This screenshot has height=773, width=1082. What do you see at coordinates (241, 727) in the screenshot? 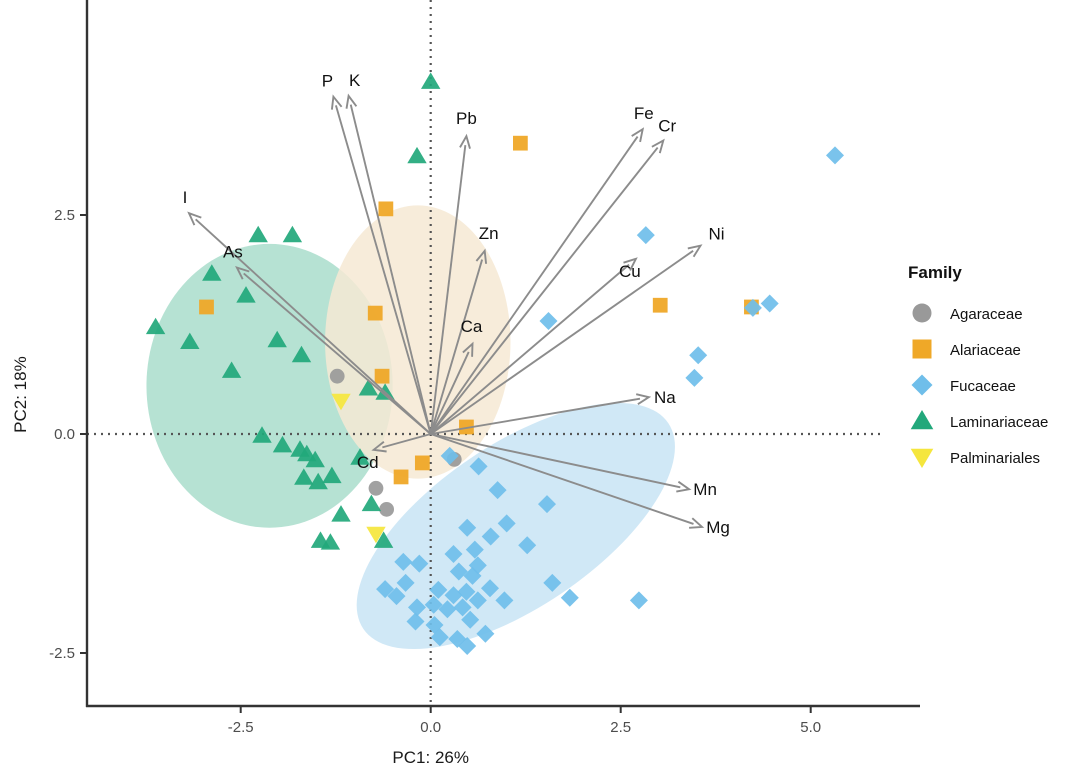
I see `x-tick-label: -2.5` at bounding box center [241, 727].